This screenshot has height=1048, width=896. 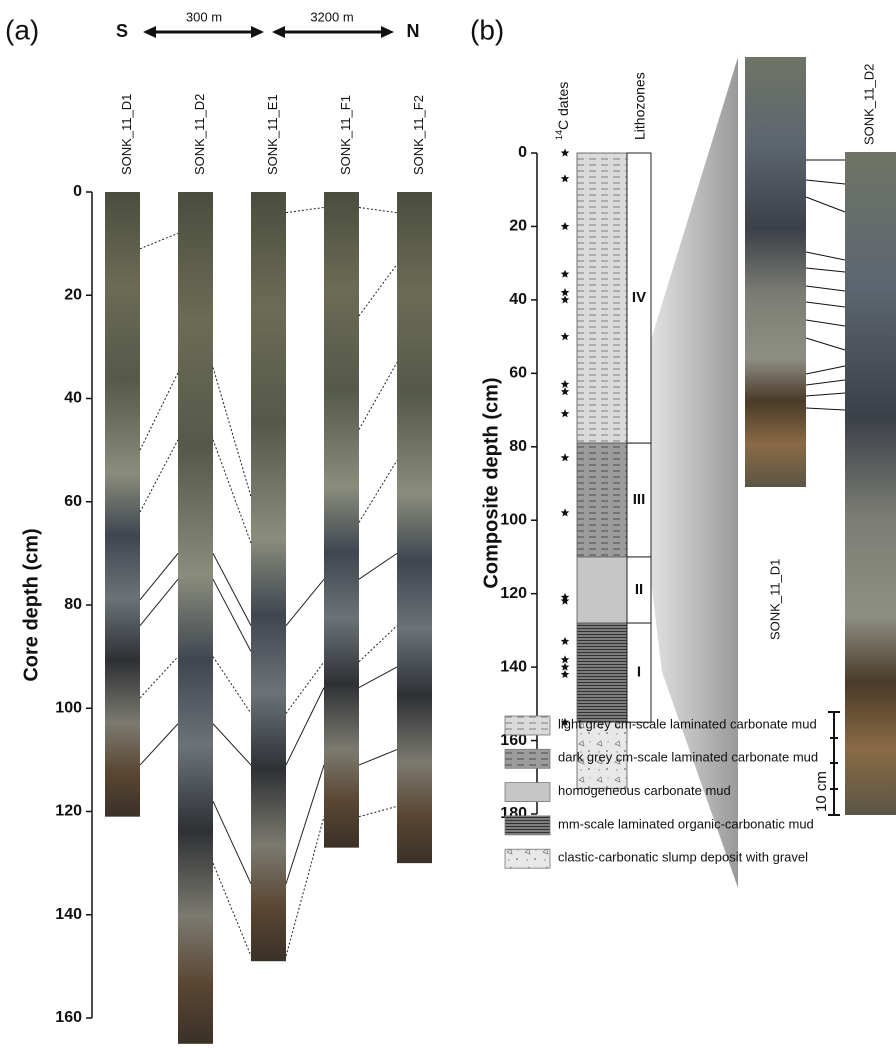 I want to click on distance-label: 3200 m, so click(x=331, y=16).